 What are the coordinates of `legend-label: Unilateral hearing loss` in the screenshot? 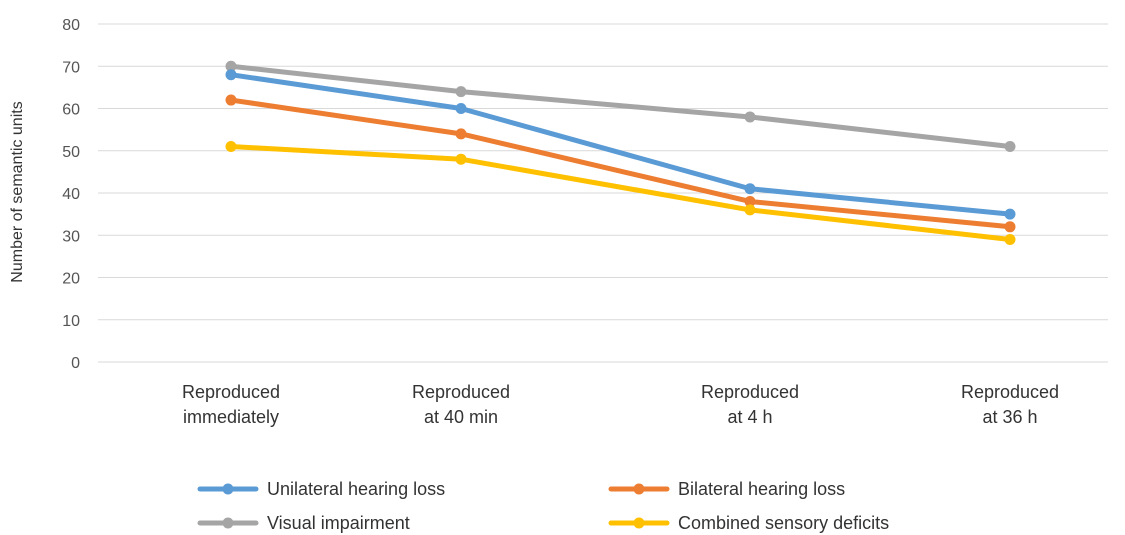 It's located at (356, 489).